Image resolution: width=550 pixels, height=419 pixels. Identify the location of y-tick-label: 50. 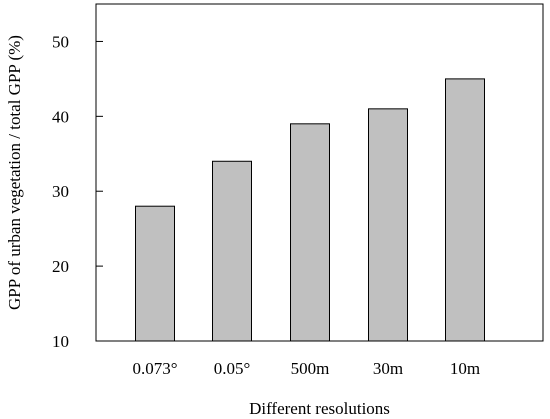
(60, 41).